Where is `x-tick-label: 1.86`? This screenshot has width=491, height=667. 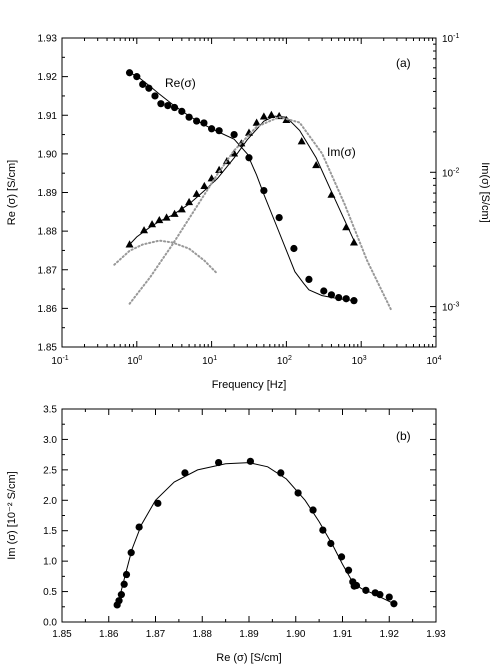 x-tick-label: 1.86 is located at coordinates (109, 634).